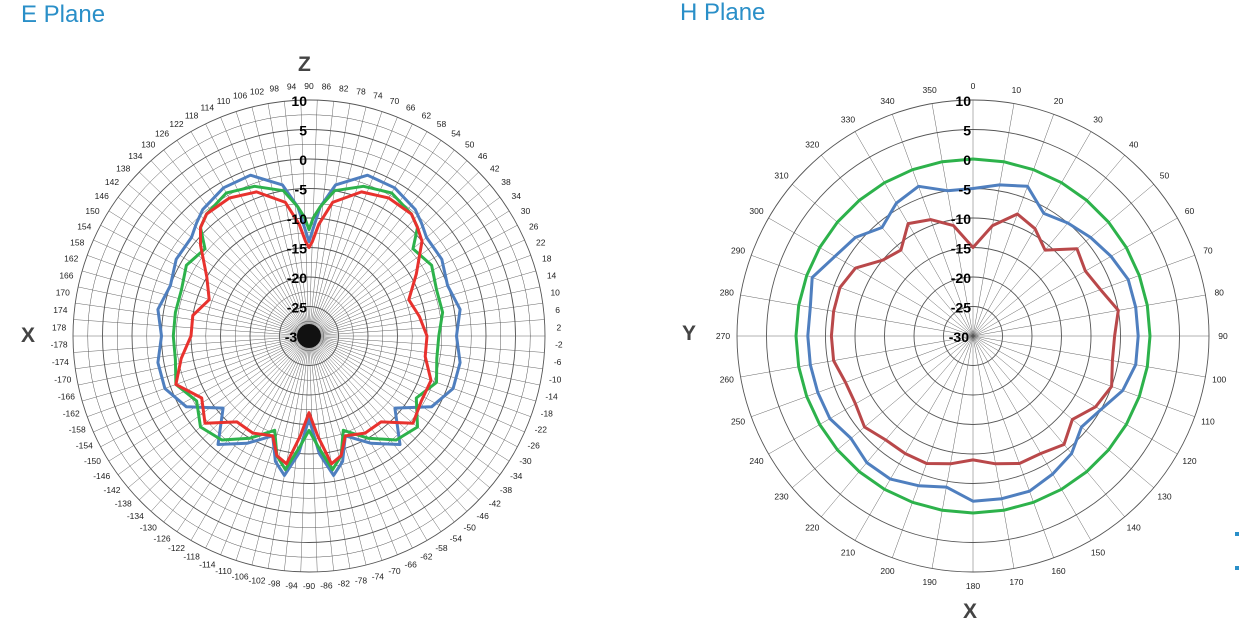 This screenshot has height=627, width=1241. Describe the element at coordinates (297, 278) in the screenshot. I see `e-plane-radial-tick-label: -20` at that location.